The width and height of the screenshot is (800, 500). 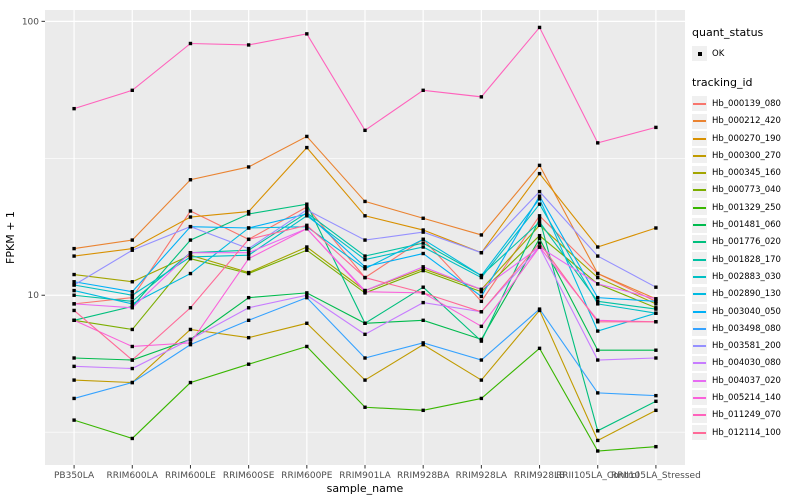 I want to click on legend-item: Hb_001828_170, so click(x=745, y=259).